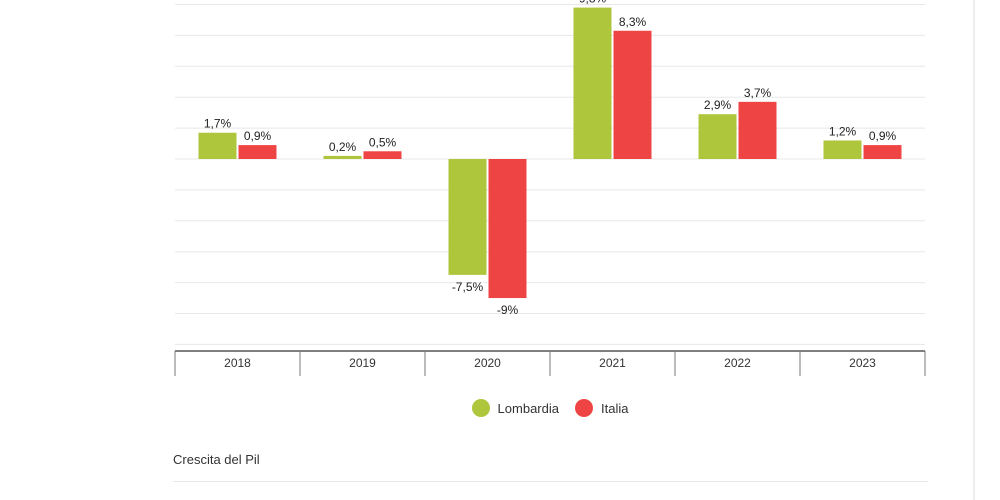 This screenshot has height=500, width=1000. Describe the element at coordinates (718, 105) in the screenshot. I see `data-label: 2,9%` at that location.